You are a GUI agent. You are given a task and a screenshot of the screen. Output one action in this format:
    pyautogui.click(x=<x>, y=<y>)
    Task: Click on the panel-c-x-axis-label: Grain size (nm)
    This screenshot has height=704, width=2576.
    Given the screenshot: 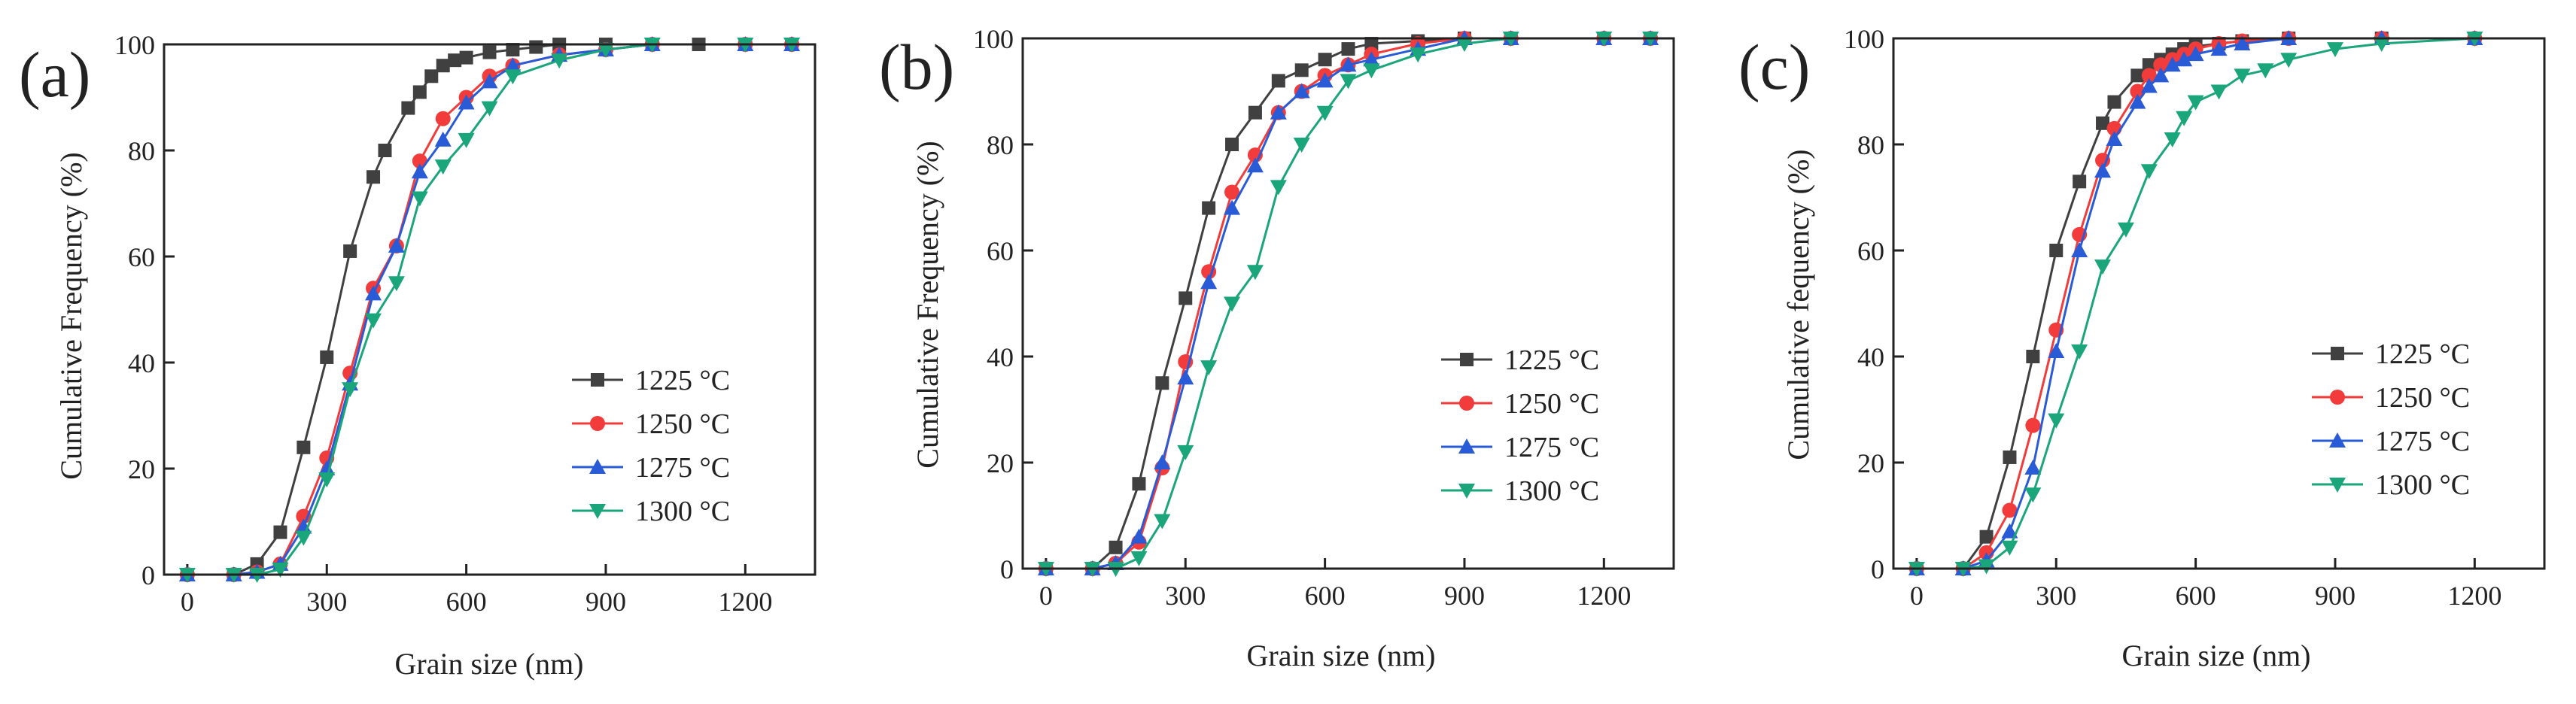 What is the action you would take?
    pyautogui.click(x=2215, y=655)
    